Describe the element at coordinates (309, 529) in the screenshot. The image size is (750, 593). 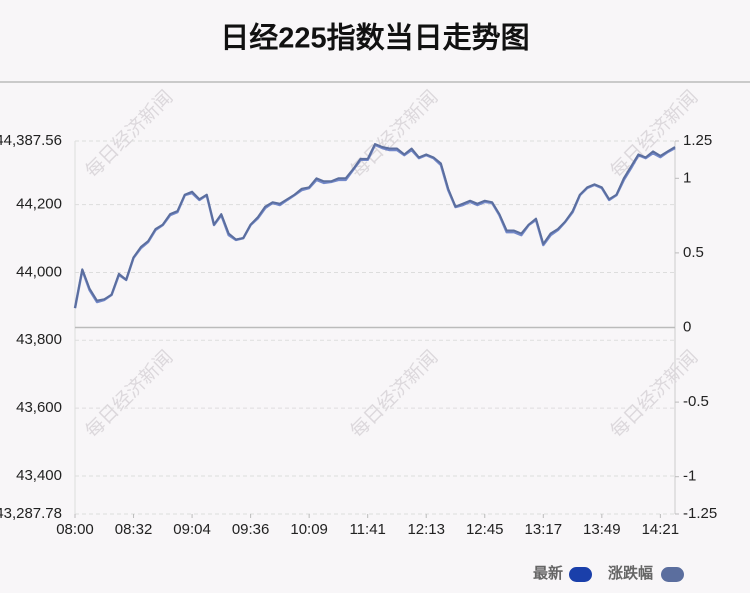
I see `x-tick-label: 10:09` at that location.